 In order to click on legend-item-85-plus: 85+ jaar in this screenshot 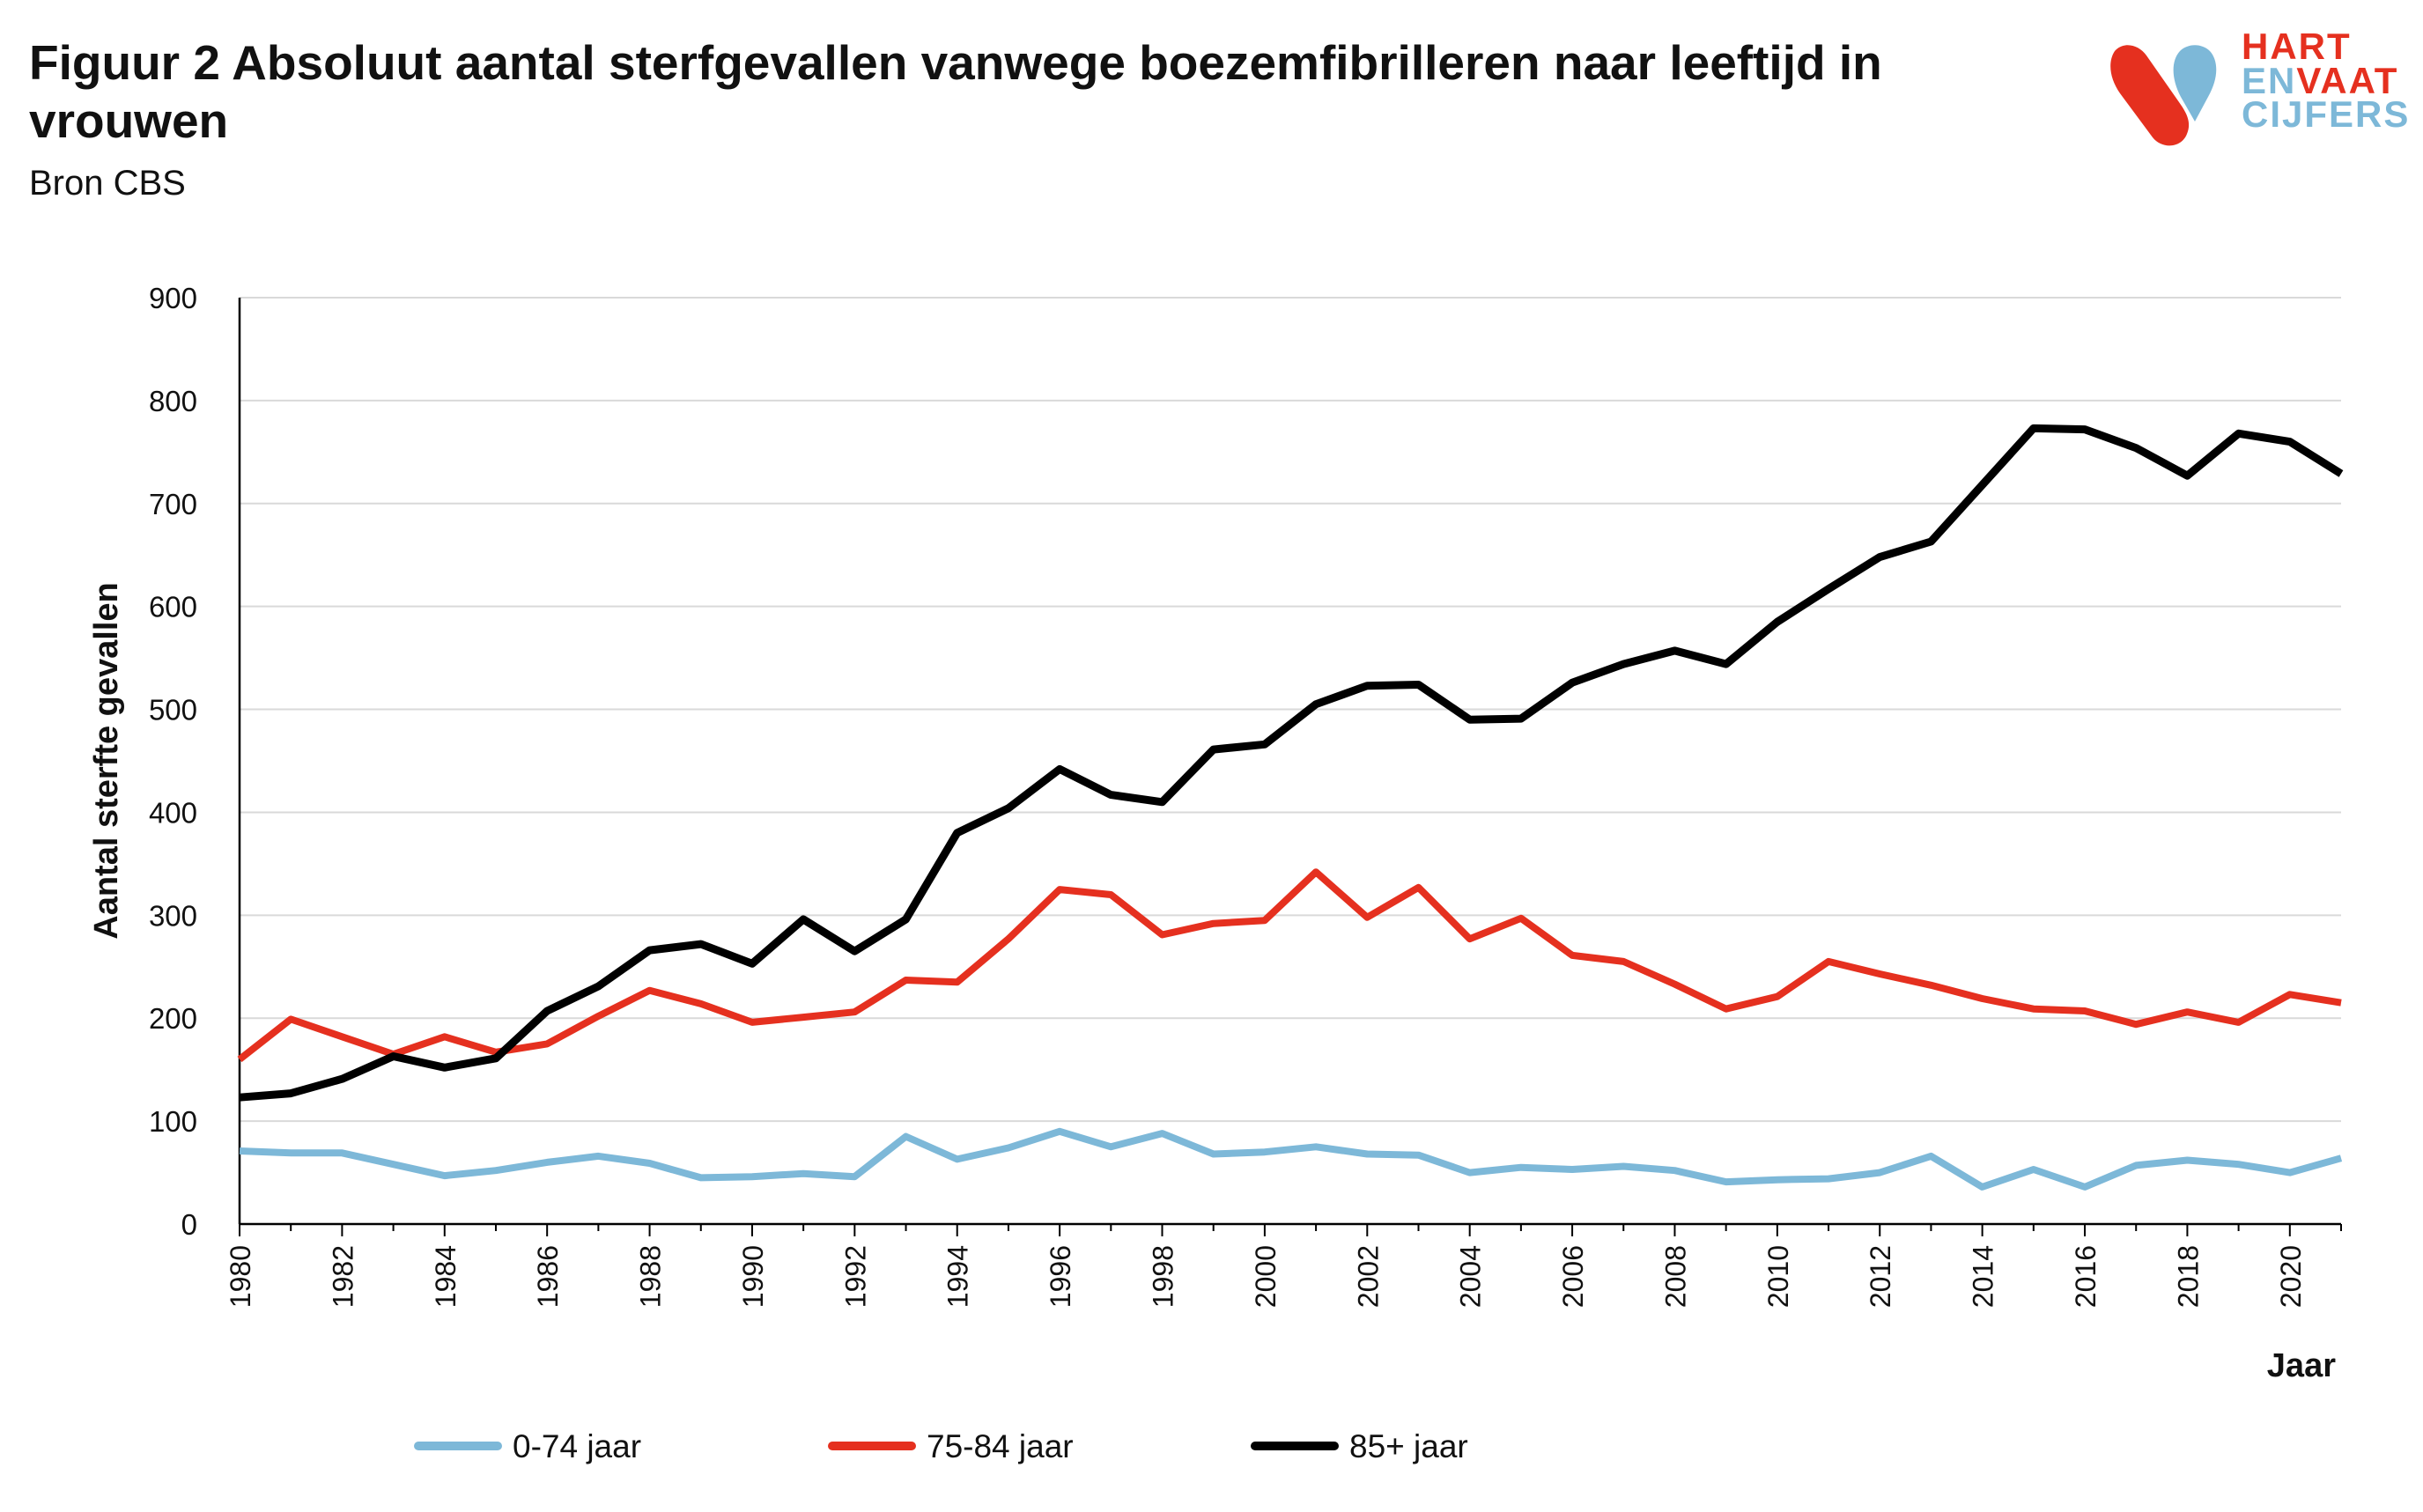, I will do `click(1359, 1446)`.